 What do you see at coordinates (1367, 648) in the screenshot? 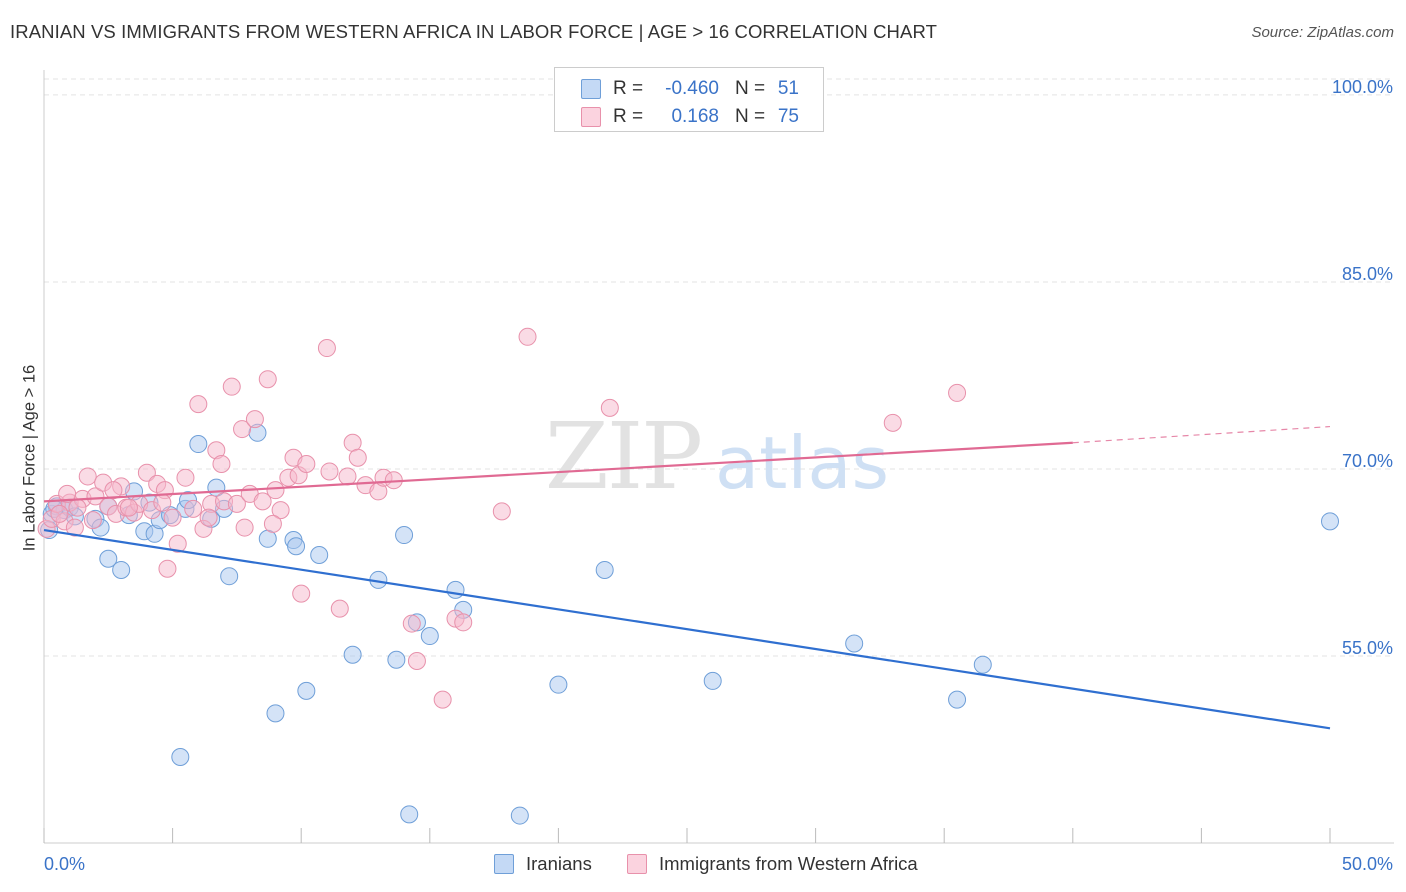
I see `y-tick-label: 55.0%` at bounding box center [1367, 648].